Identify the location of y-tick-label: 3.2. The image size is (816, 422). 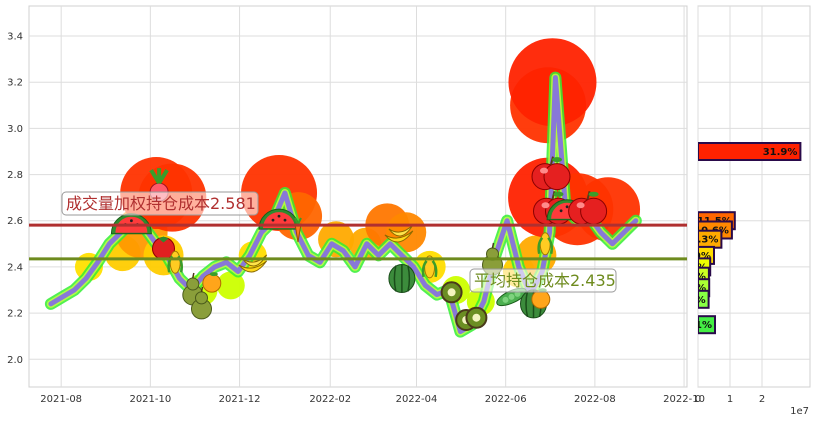
(15, 83).